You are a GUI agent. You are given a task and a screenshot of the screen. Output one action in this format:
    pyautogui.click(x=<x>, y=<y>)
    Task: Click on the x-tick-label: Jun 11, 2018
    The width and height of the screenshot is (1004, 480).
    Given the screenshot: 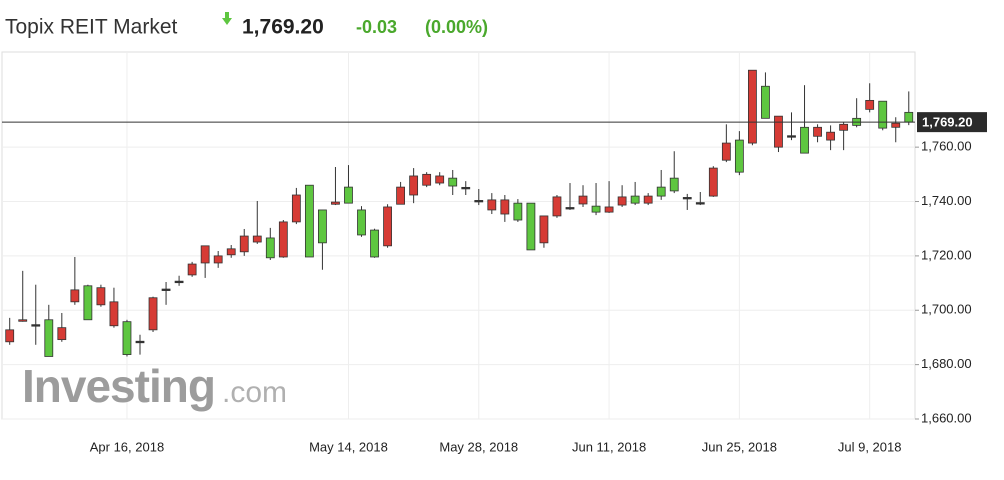 What is the action you would take?
    pyautogui.click(x=609, y=446)
    